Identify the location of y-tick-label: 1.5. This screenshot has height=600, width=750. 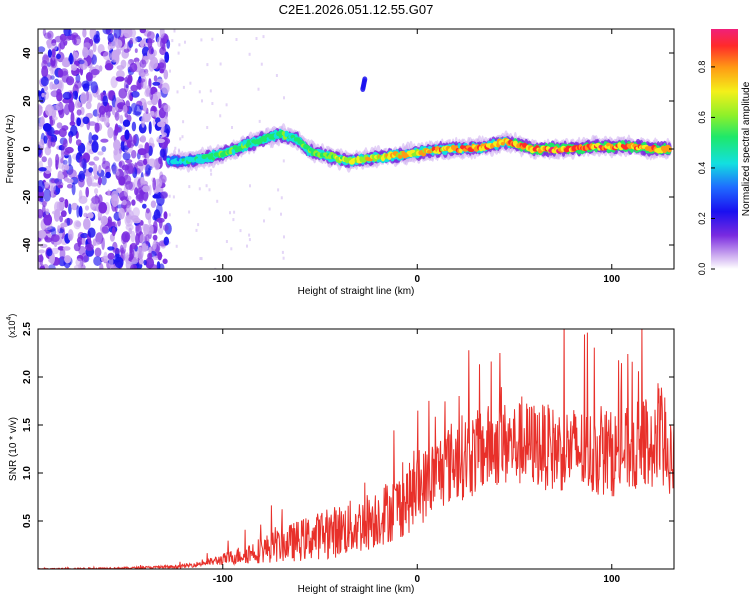
(27, 425).